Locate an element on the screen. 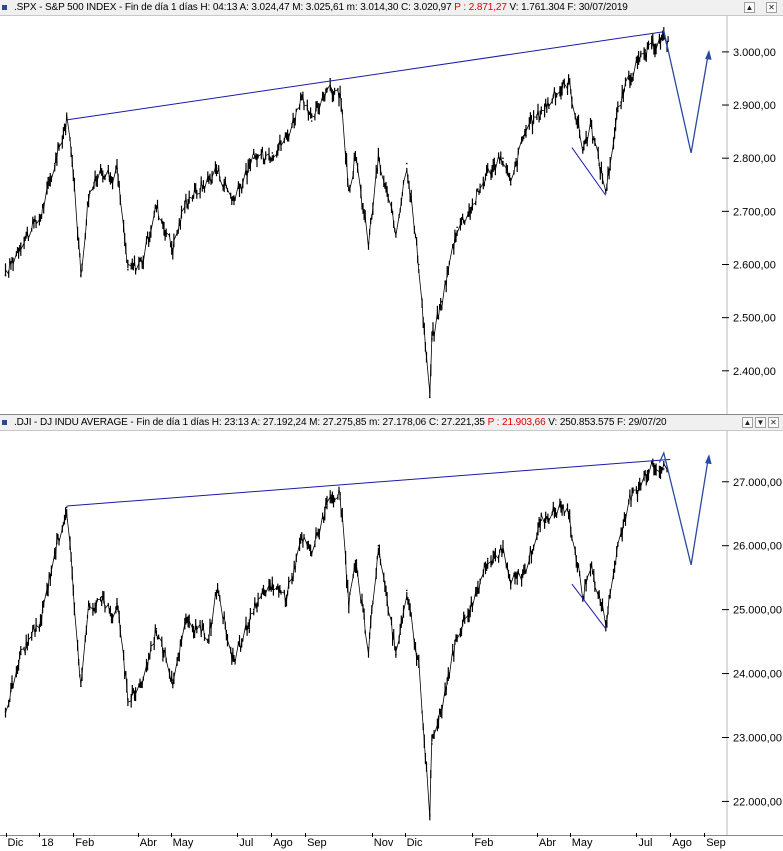 This screenshot has width=783, height=851. dji-drawn-line is located at coordinates (589, 606).